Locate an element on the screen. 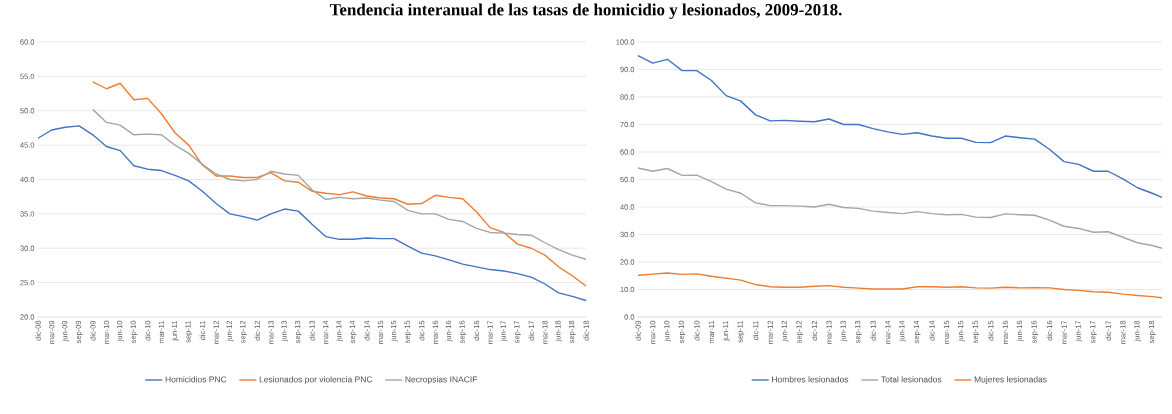  legend-label: Mujeres lesionadas is located at coordinates (1010, 380).